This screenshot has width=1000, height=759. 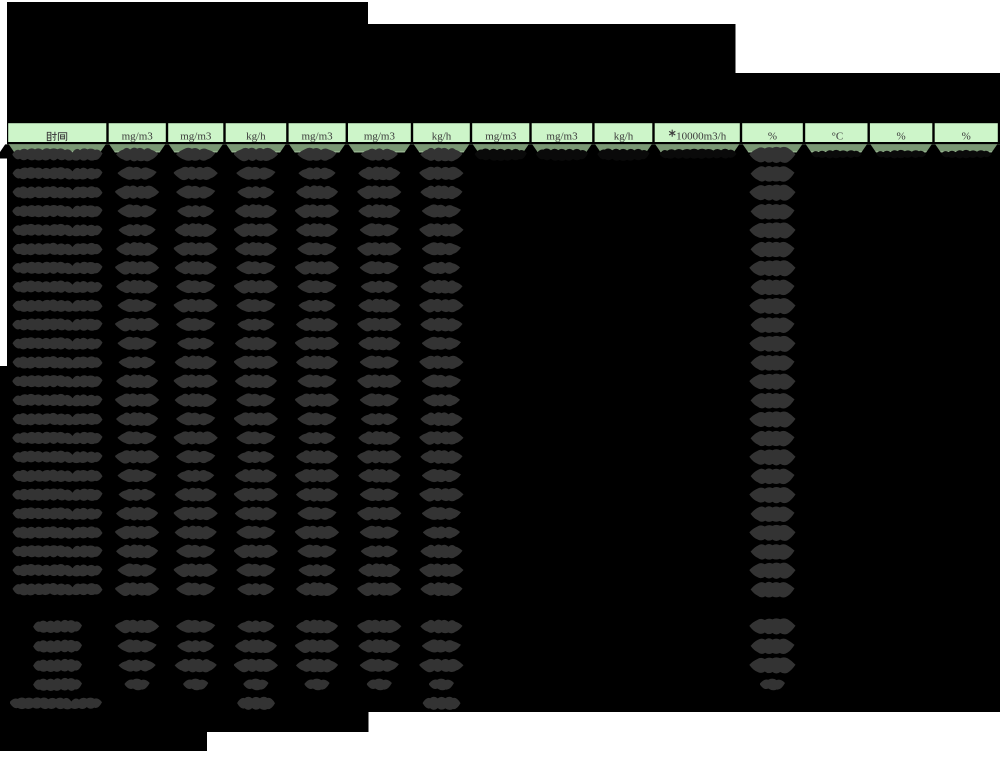 I want to click on svg-text: 10000m3/h, so click(x=701, y=137).